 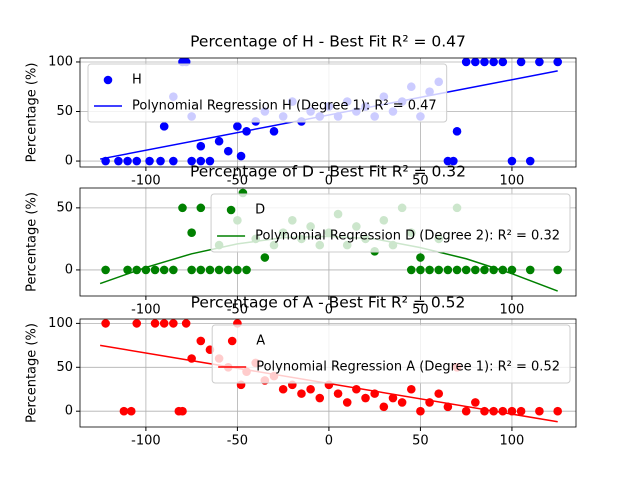 What do you see at coordinates (328, 172) in the screenshot?
I see `chart-title: Percentage of D - Best Fit R² = 0.32` at bounding box center [328, 172].